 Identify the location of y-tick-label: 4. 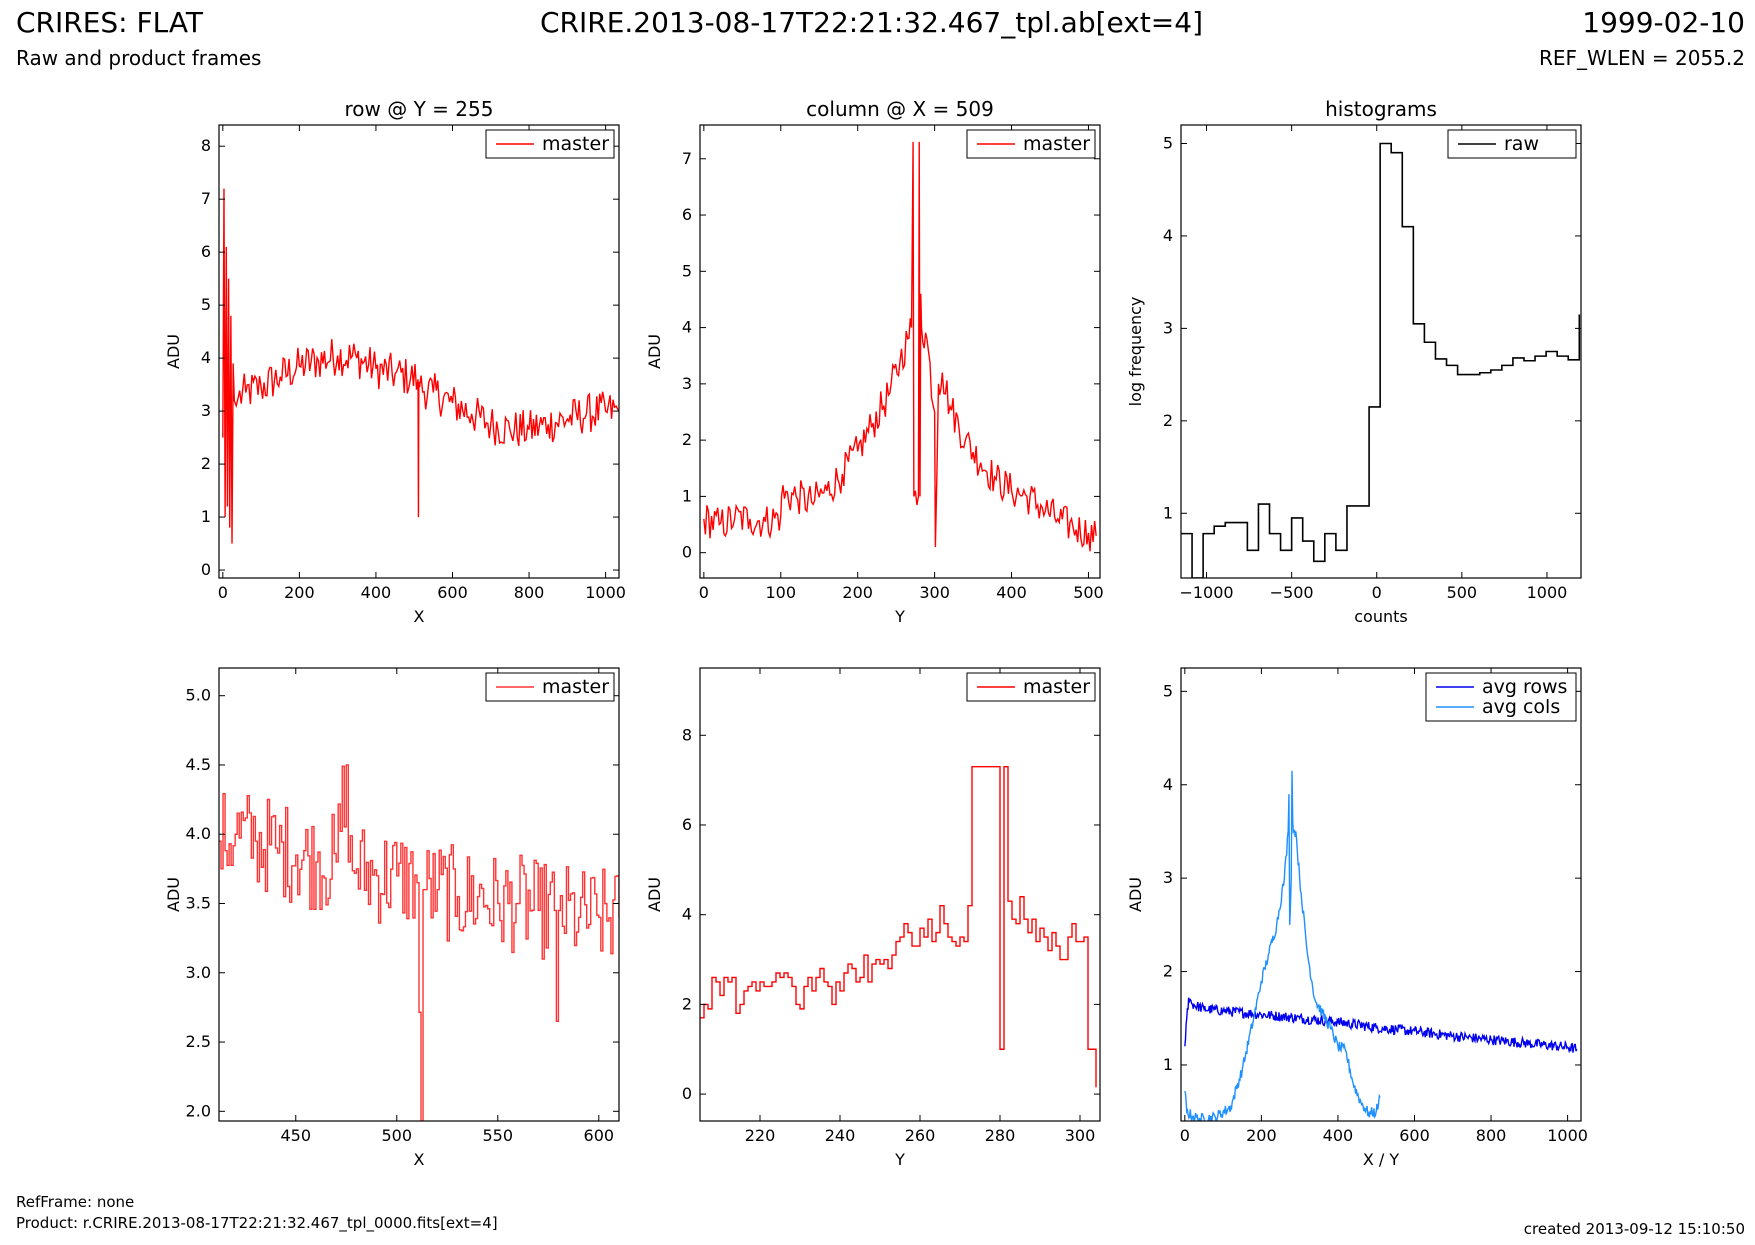
(687, 327).